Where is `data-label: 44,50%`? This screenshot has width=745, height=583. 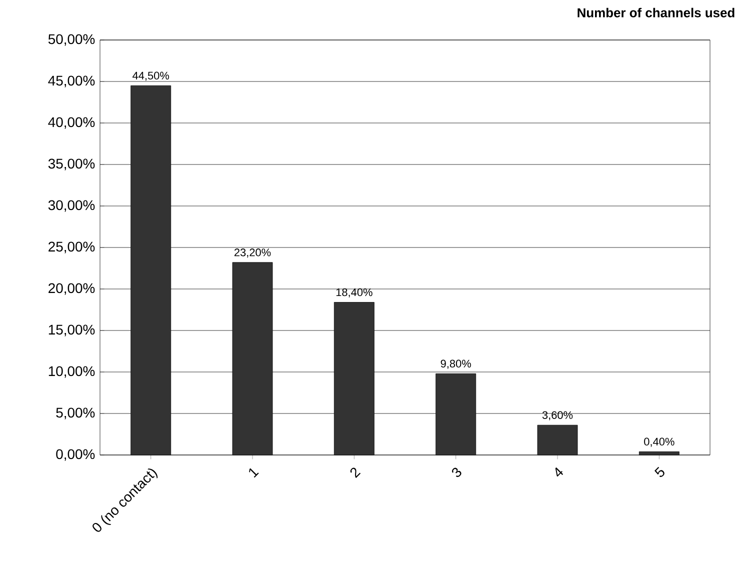 data-label: 44,50% is located at coordinates (151, 76).